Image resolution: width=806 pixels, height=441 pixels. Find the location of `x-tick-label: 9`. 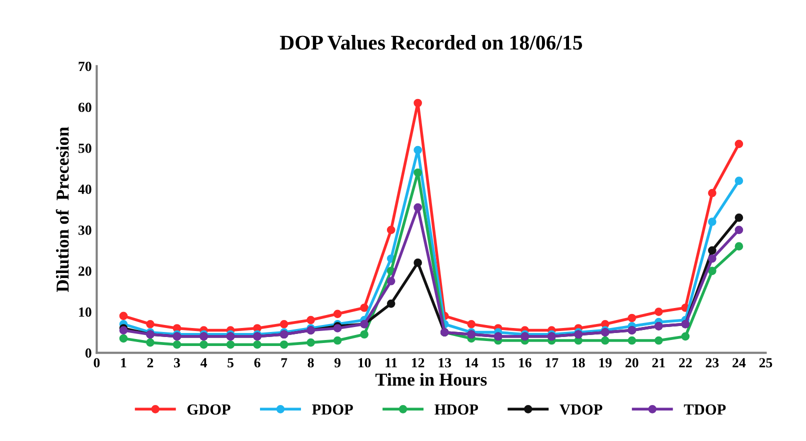

x-tick-label: 9 is located at coordinates (337, 363).